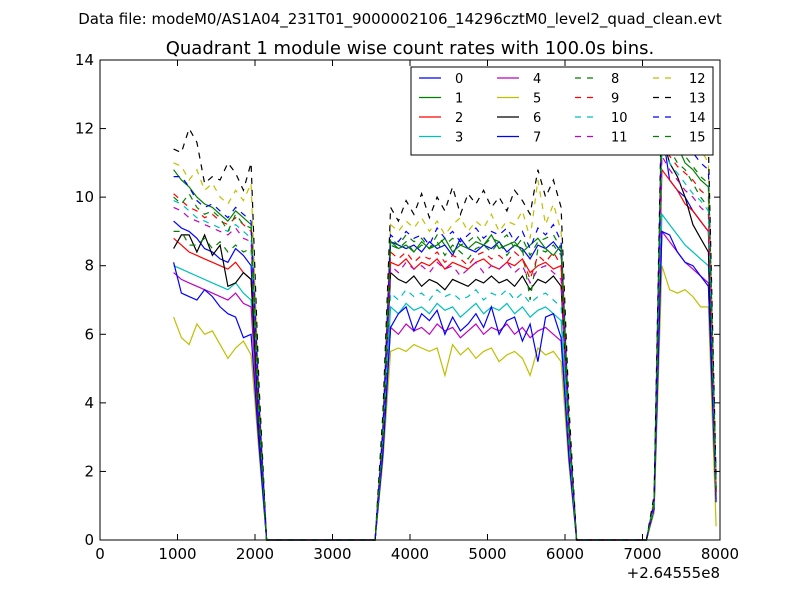 The width and height of the screenshot is (800, 600). I want to click on y-tick-label: 4, so click(89, 403).